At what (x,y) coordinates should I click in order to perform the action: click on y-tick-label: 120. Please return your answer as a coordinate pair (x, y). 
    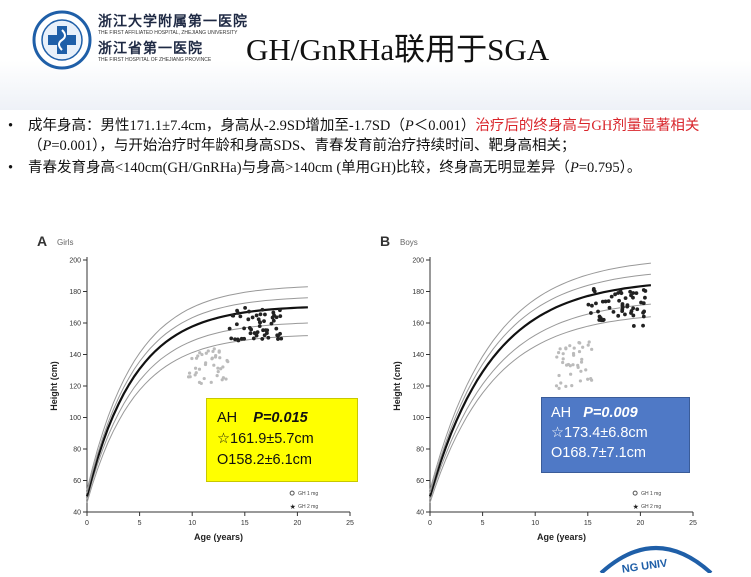
    Looking at the image, I should click on (418, 387).